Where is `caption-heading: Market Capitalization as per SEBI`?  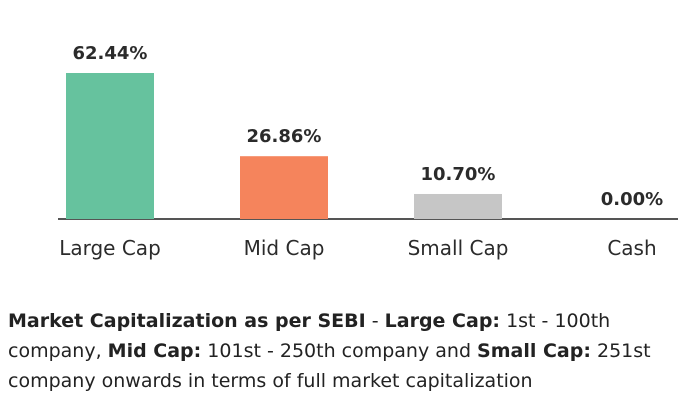 caption-heading: Market Capitalization as per SEBI is located at coordinates (187, 321).